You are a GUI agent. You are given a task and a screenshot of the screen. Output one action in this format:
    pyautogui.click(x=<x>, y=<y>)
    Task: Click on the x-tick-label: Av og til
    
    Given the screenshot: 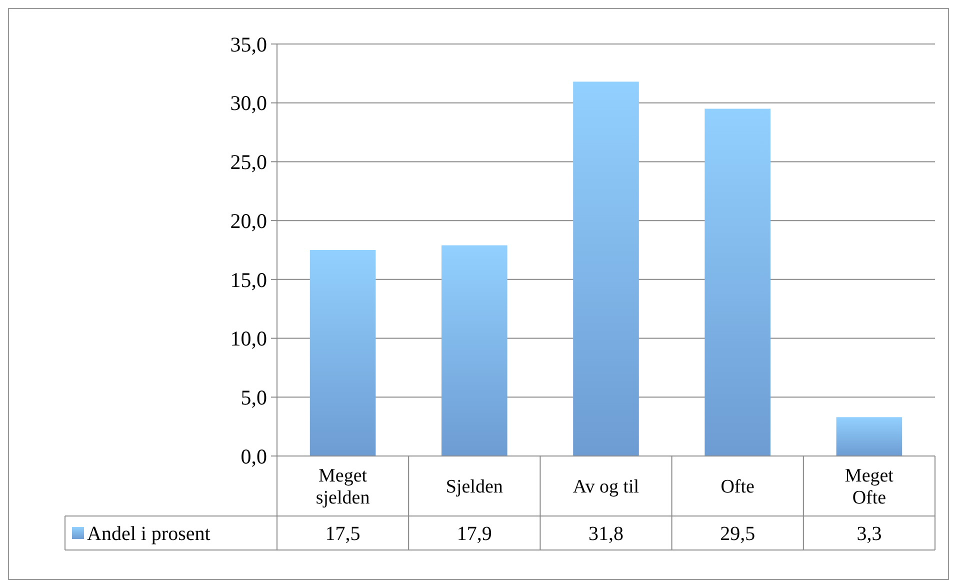 What is the action you would take?
    pyautogui.click(x=606, y=487)
    